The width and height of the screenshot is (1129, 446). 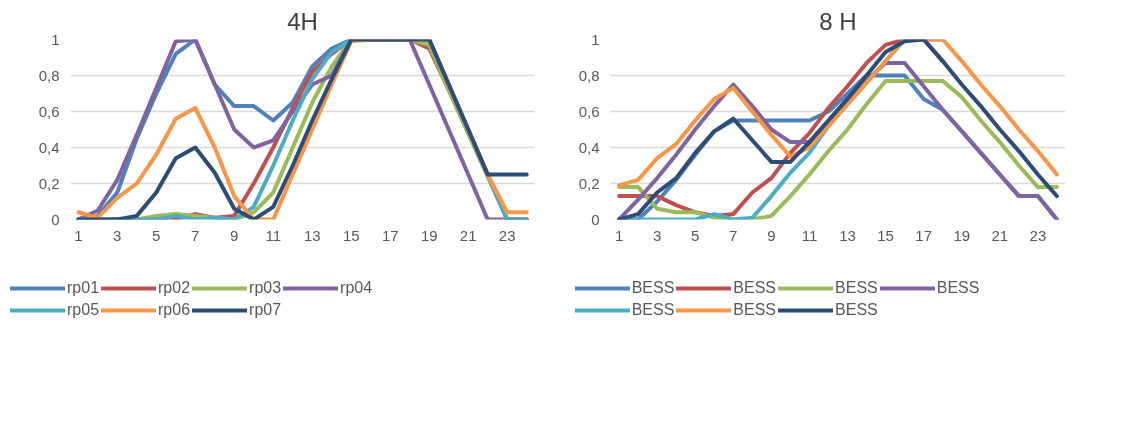 I want to click on legend-label: rp04, so click(x=356, y=288).